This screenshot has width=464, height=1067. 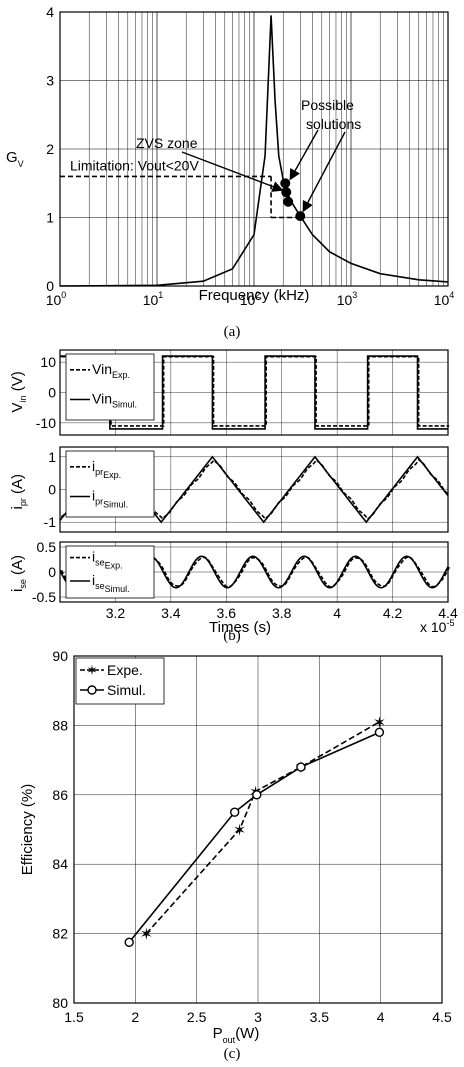 What do you see at coordinates (46, 423) in the screenshot?
I see `y-tick-label: -10` at bounding box center [46, 423].